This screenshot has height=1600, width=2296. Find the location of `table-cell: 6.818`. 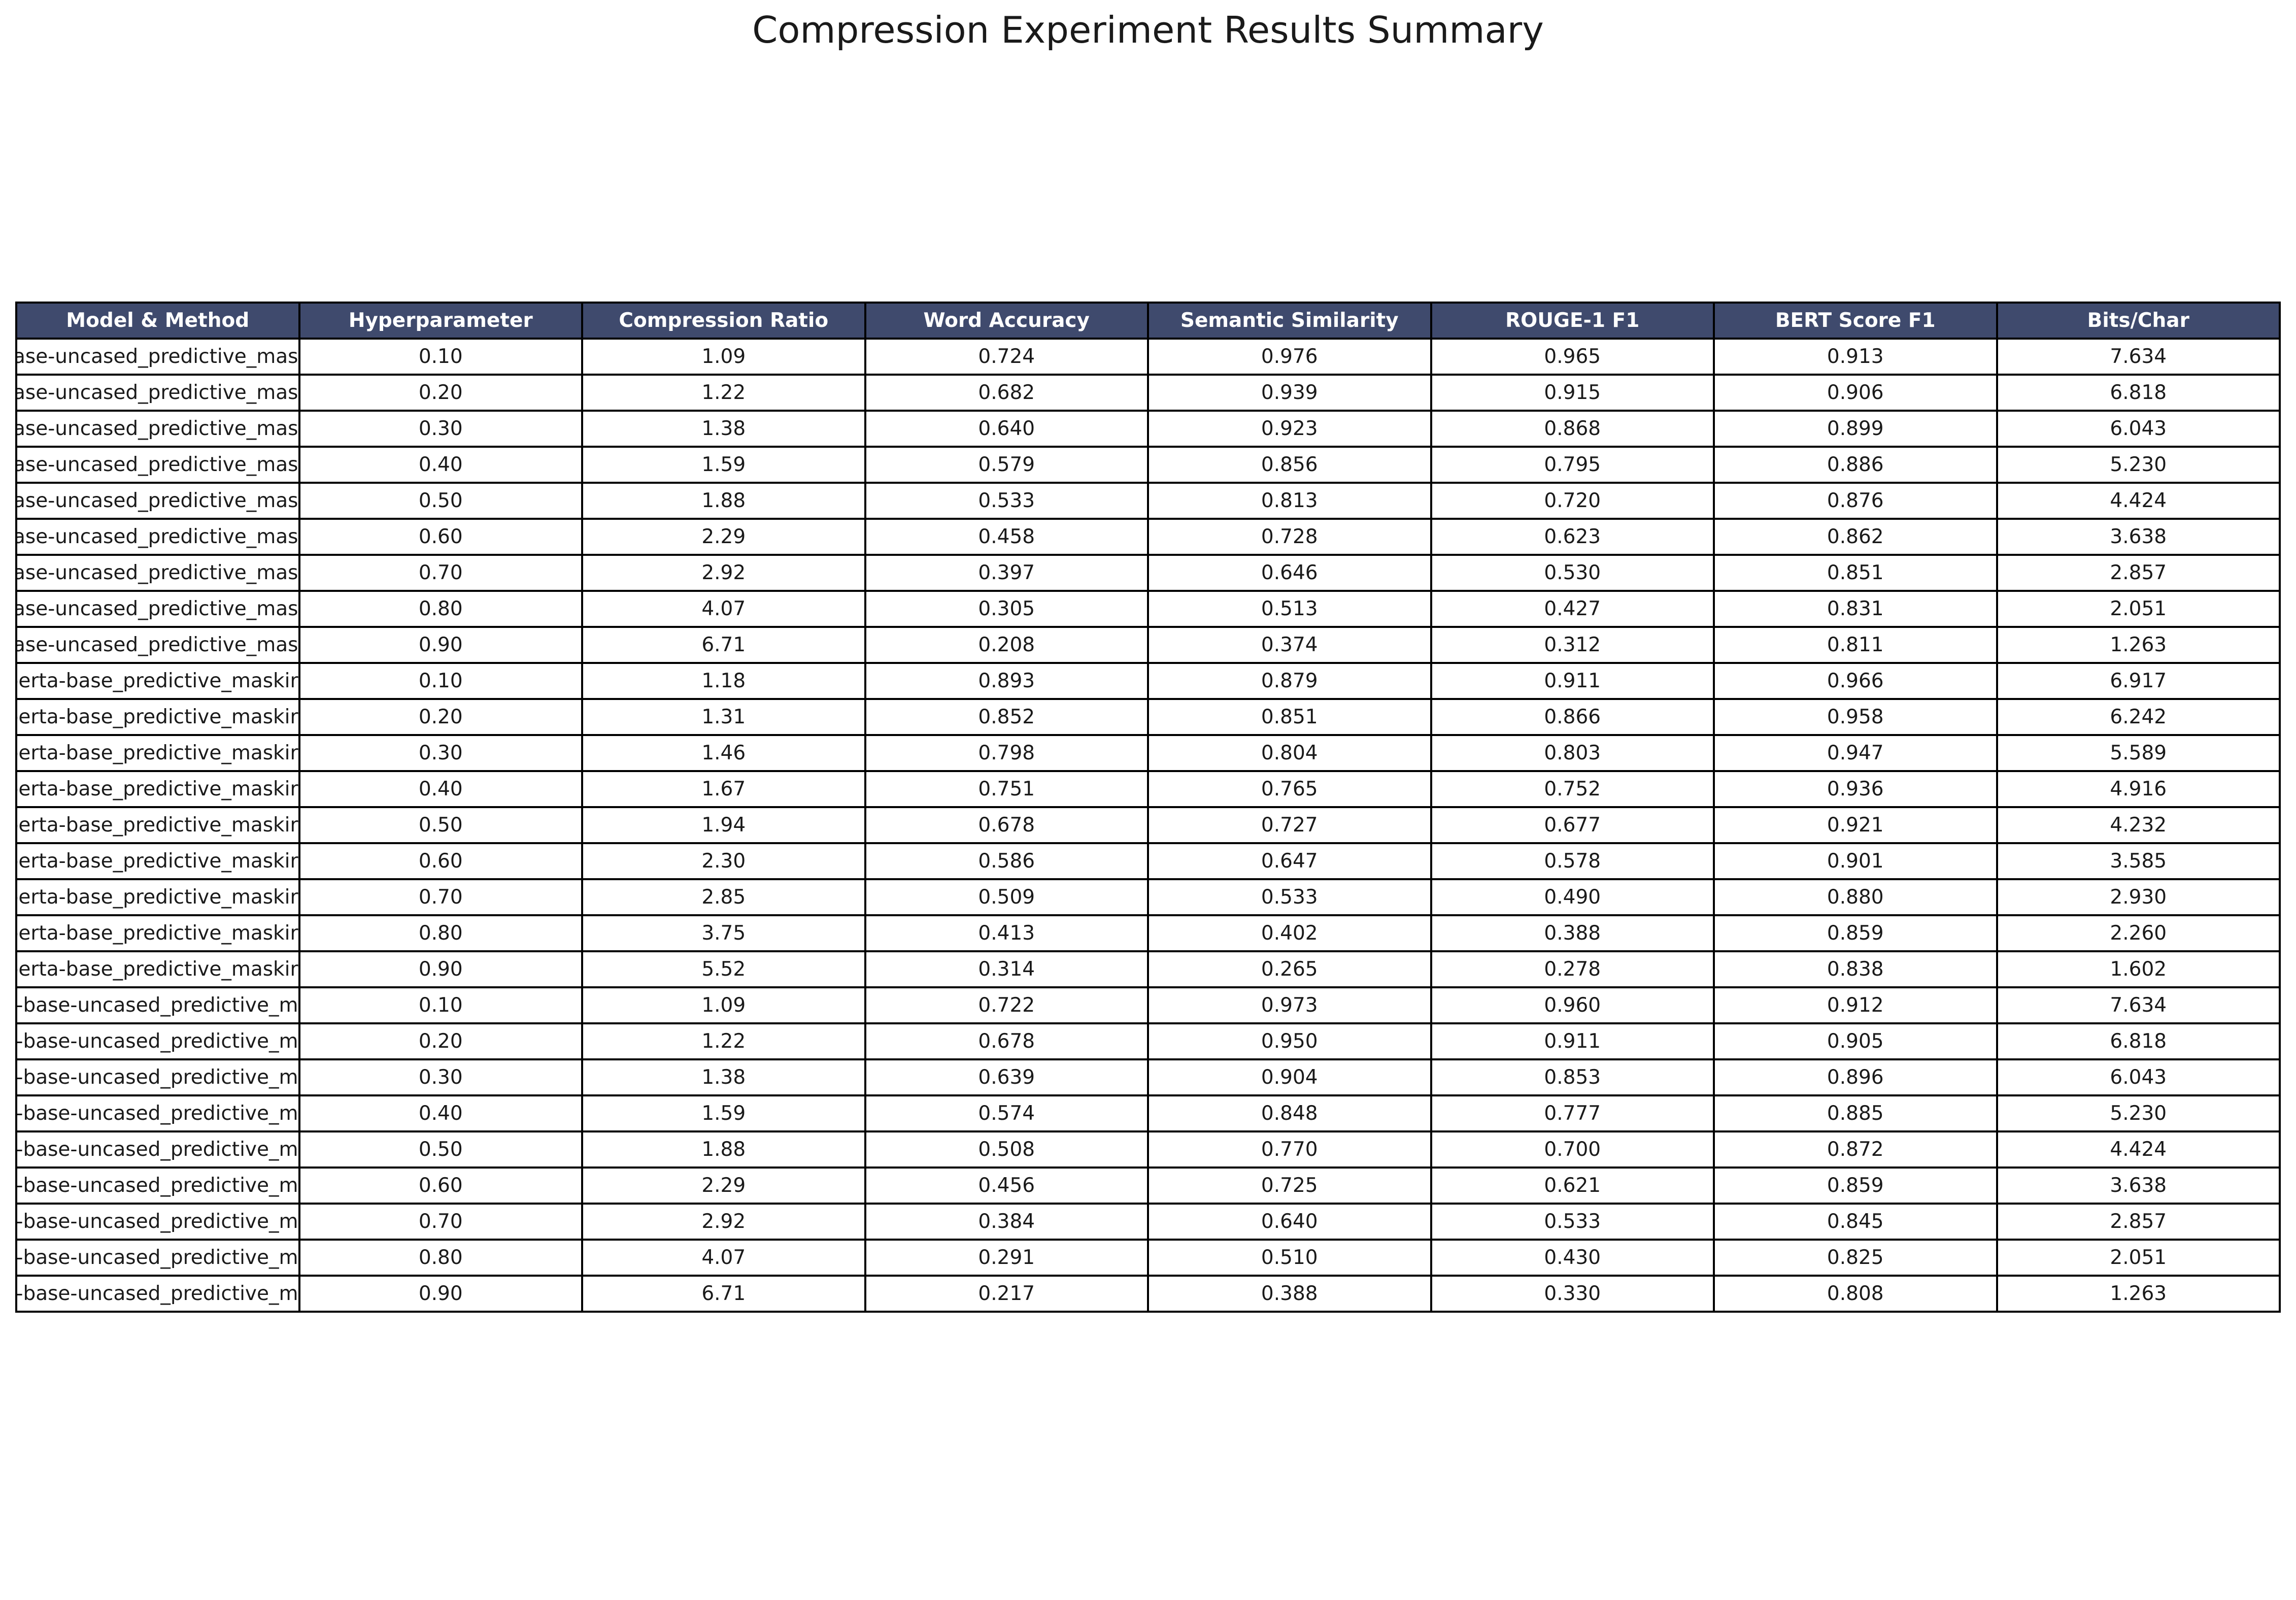

table-cell: 6.818 is located at coordinates (2138, 1041).